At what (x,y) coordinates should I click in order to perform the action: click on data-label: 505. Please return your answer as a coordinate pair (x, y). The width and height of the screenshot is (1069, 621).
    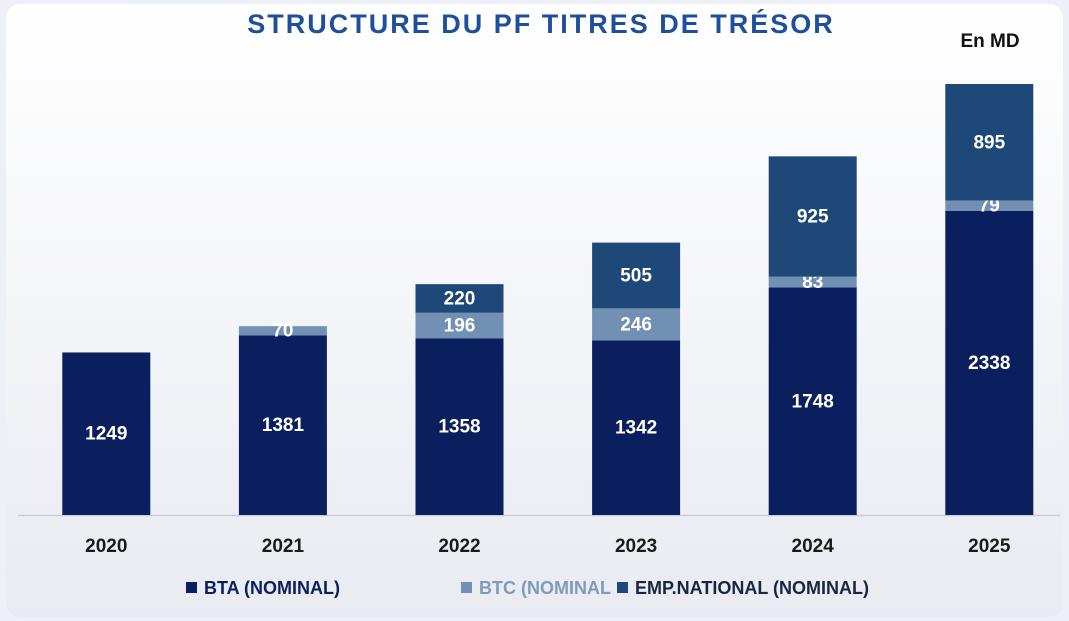
    Looking at the image, I should click on (636, 276).